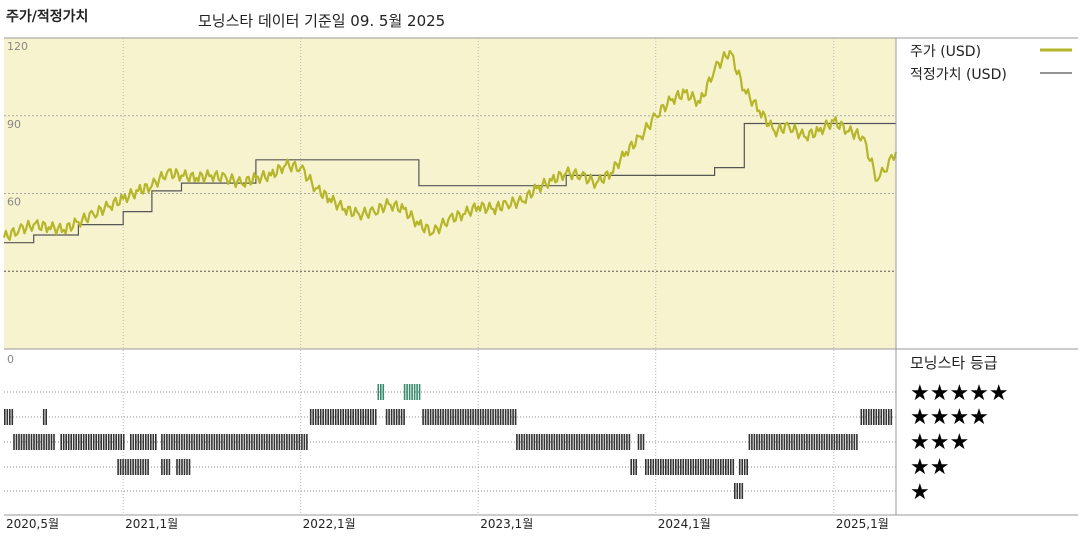  What do you see at coordinates (929, 467) in the screenshot?
I see `rating-2-stars: ★★` at bounding box center [929, 467].